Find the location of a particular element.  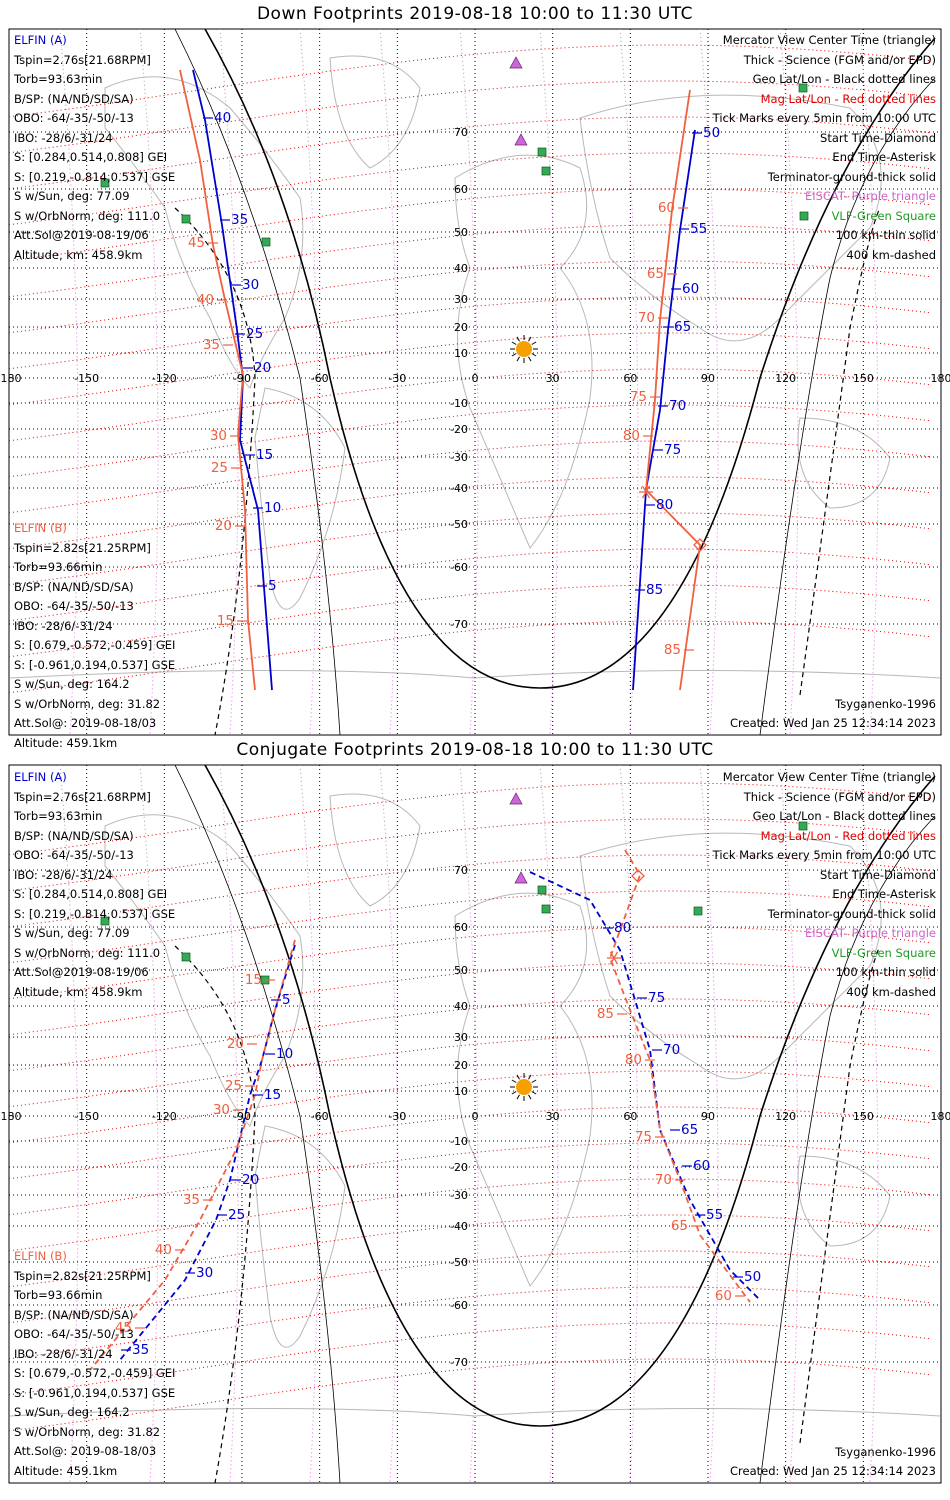

lon-tick-label: -60 is located at coordinates (320, 378).